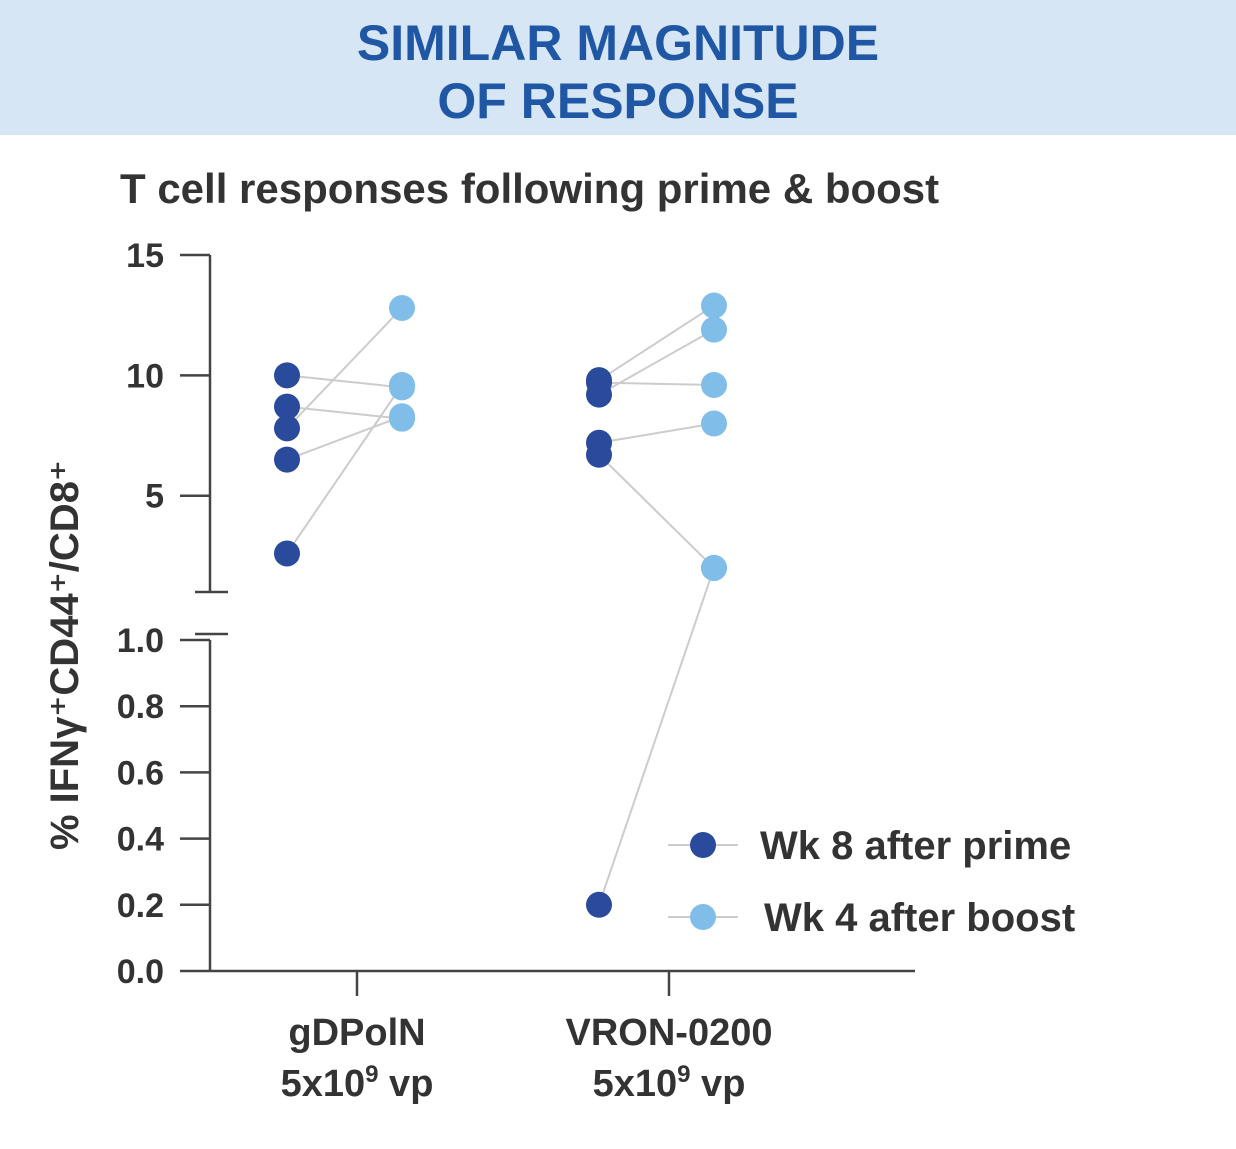 The height and width of the screenshot is (1149, 1236). I want to click on header-banner: SIMILAR MAGNITUDE OF RESPONSE, so click(618, 67).